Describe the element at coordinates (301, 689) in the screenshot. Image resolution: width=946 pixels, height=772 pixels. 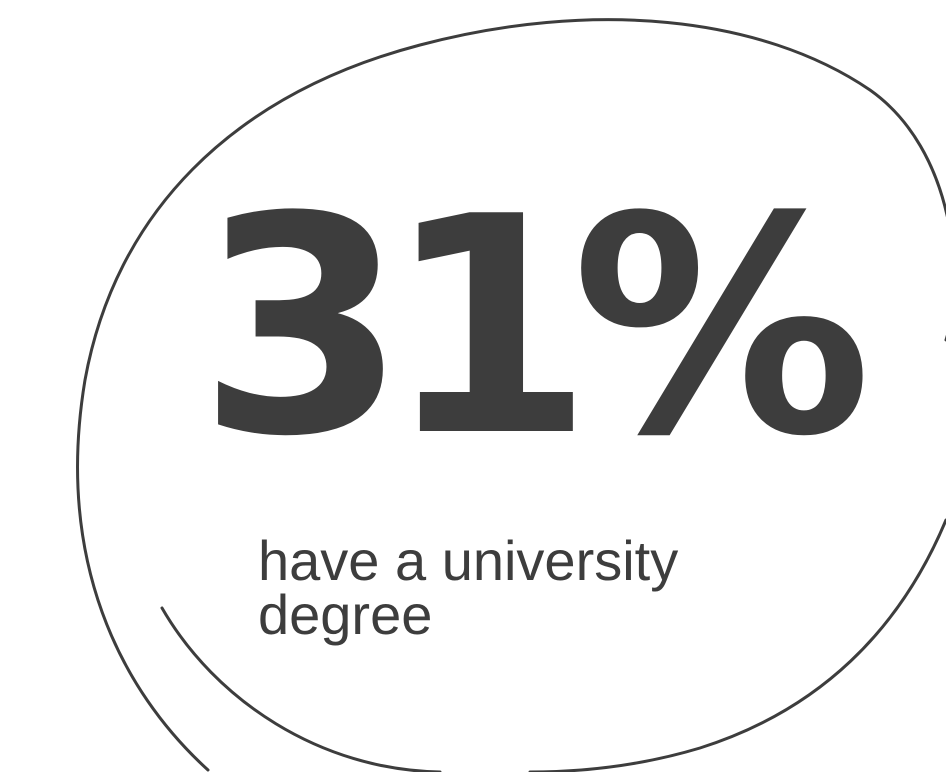
I see `circle-outline-inner` at that location.